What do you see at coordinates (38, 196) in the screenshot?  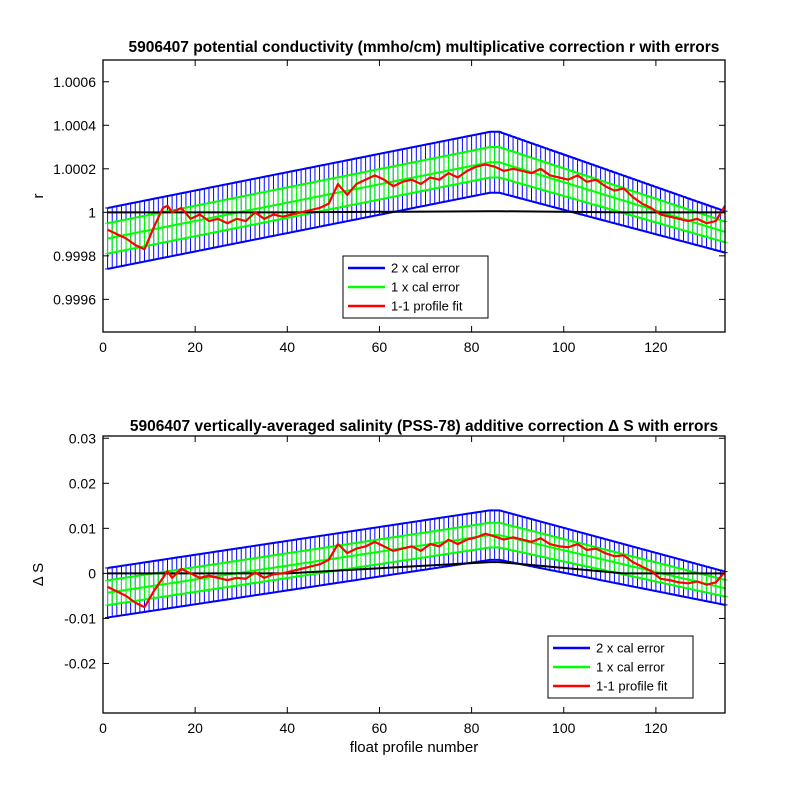 I see `y-axis-label: r` at bounding box center [38, 196].